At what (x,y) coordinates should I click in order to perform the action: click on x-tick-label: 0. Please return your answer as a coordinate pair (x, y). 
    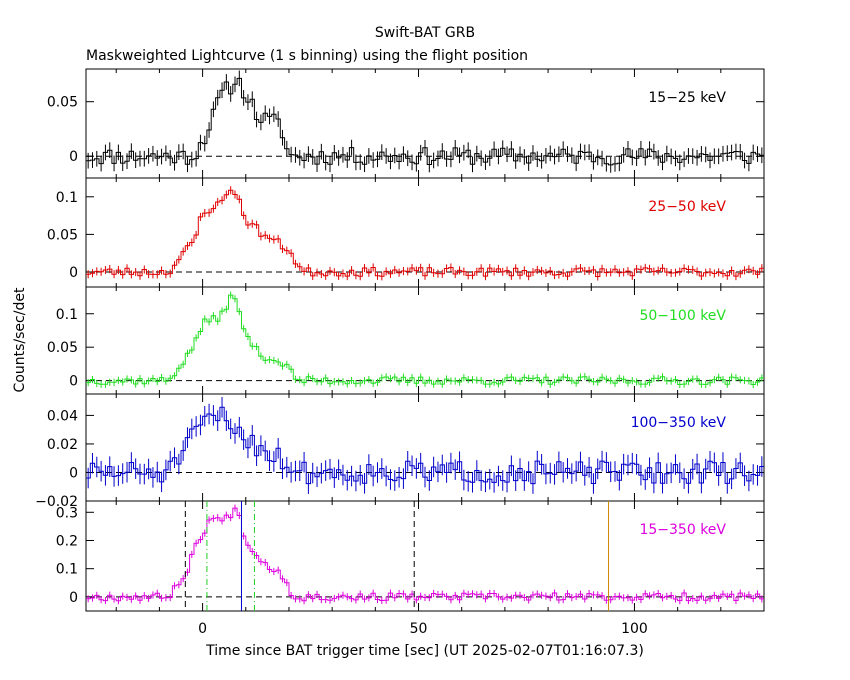
    Looking at the image, I should click on (202, 629).